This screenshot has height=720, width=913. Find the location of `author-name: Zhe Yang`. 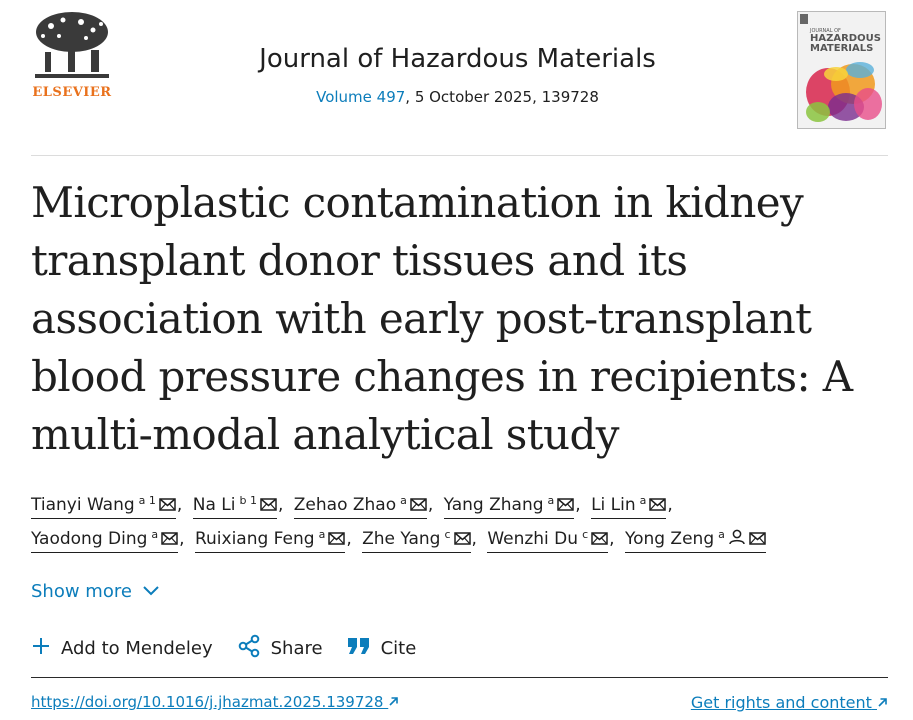

author-name: Zhe Yang is located at coordinates (401, 539).